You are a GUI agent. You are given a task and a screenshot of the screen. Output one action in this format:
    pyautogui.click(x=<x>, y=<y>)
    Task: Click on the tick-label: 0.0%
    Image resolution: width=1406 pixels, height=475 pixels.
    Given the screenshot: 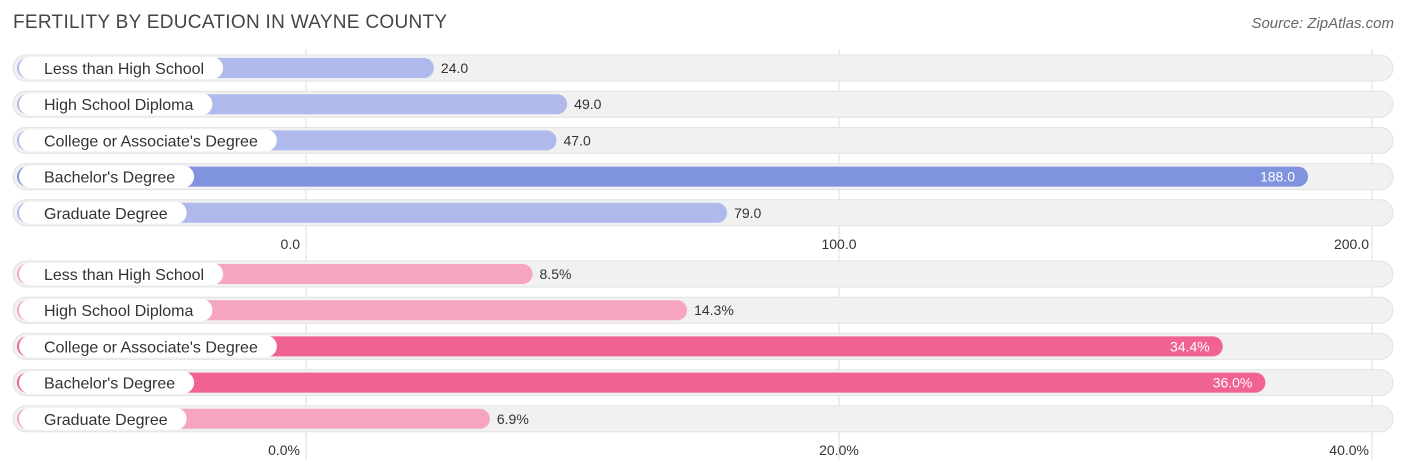 What is the action you would take?
    pyautogui.click(x=284, y=450)
    